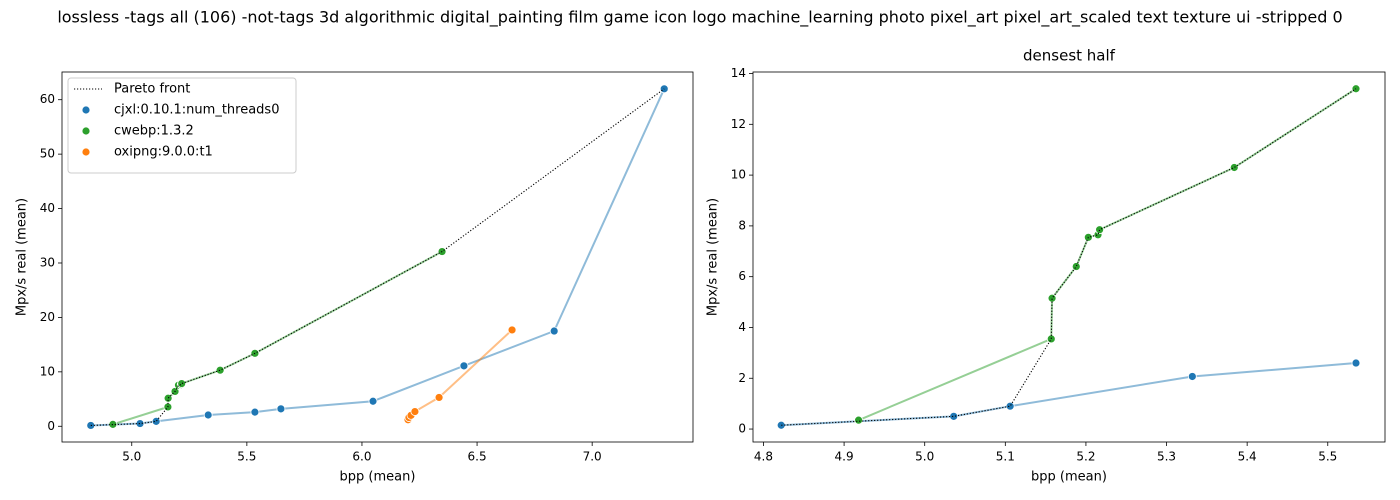 The height and width of the screenshot is (500, 1400). Describe the element at coordinates (592, 457) in the screenshot. I see `x-tick-label: 7.0` at that location.